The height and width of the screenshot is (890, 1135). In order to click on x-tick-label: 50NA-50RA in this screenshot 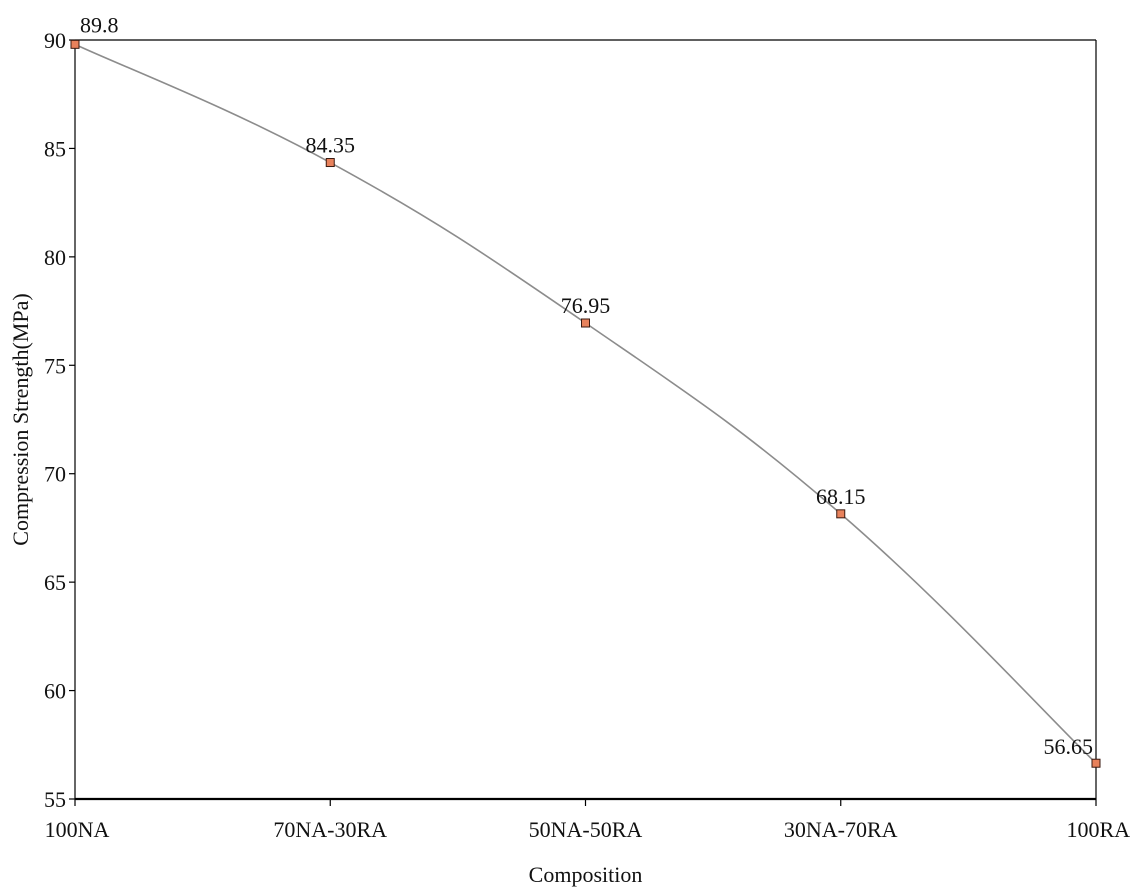, I will do `click(586, 829)`.